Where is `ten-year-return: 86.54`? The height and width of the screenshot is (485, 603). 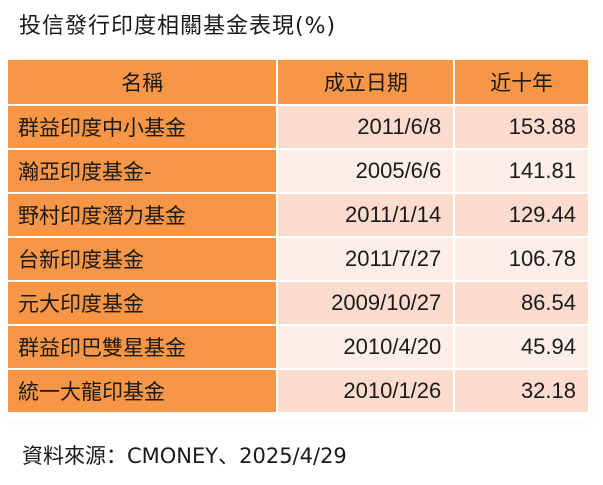
ten-year-return: 86.54 is located at coordinates (521, 303).